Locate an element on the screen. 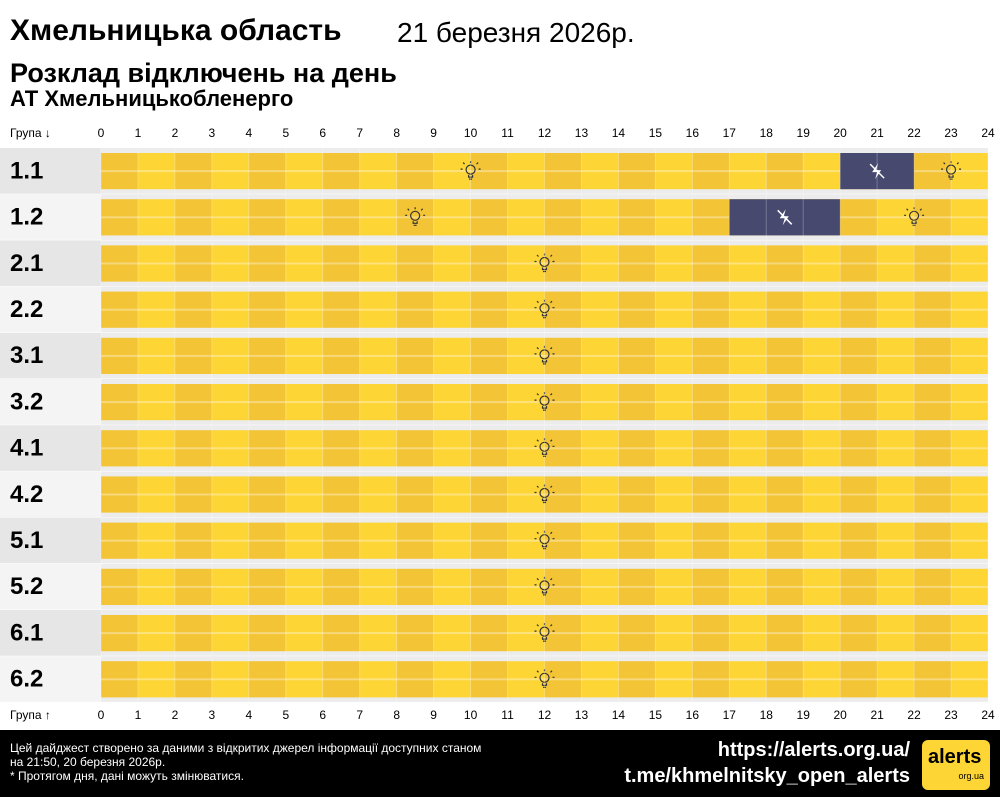 The height and width of the screenshot is (797, 1000). footer-disclaimer: * Протягом дня, дані можуть змінюватися. is located at coordinates (127, 776).